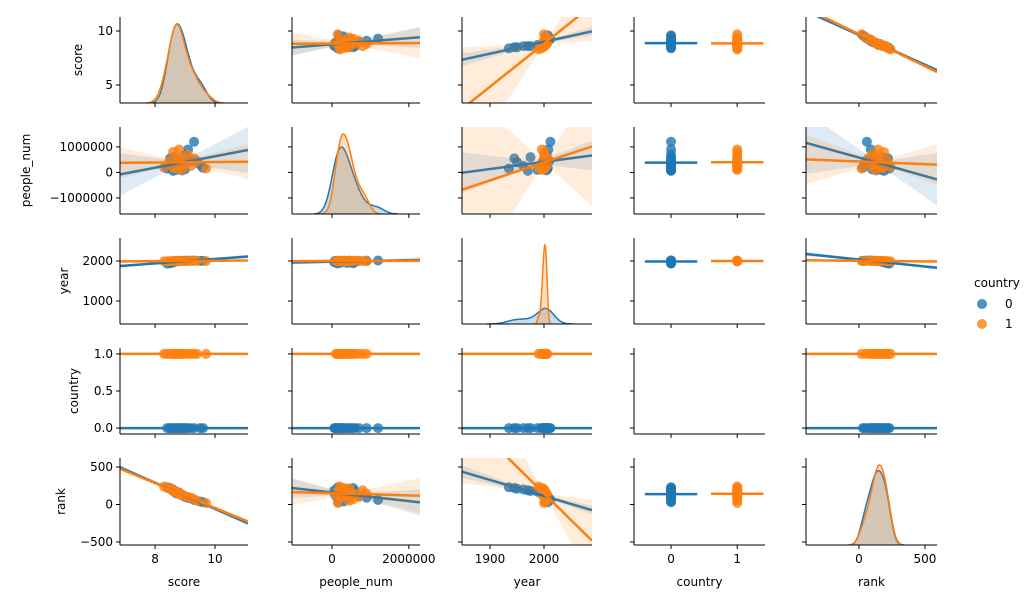 The height and width of the screenshot is (610, 1030). I want to click on panel-country-vs-year, so click(525, 393).